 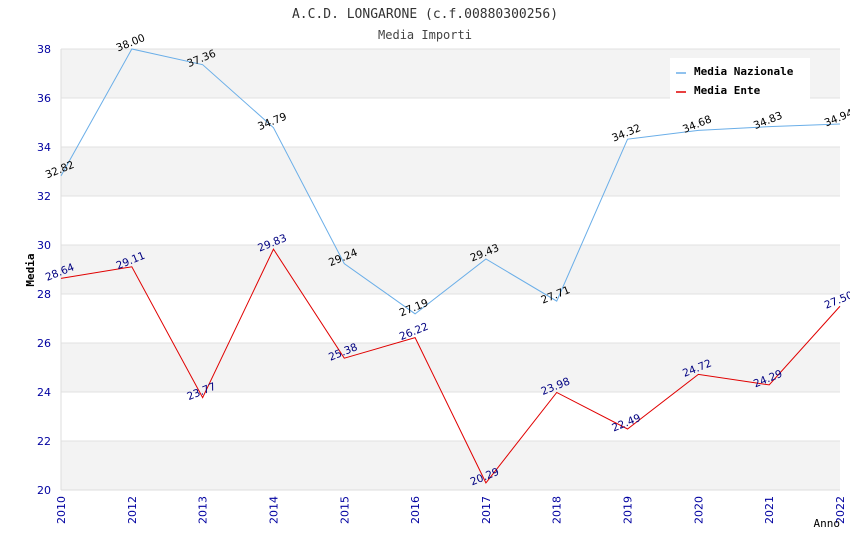 What do you see at coordinates (626, 423) in the screenshot?
I see `data-label: 22.49` at bounding box center [626, 423].